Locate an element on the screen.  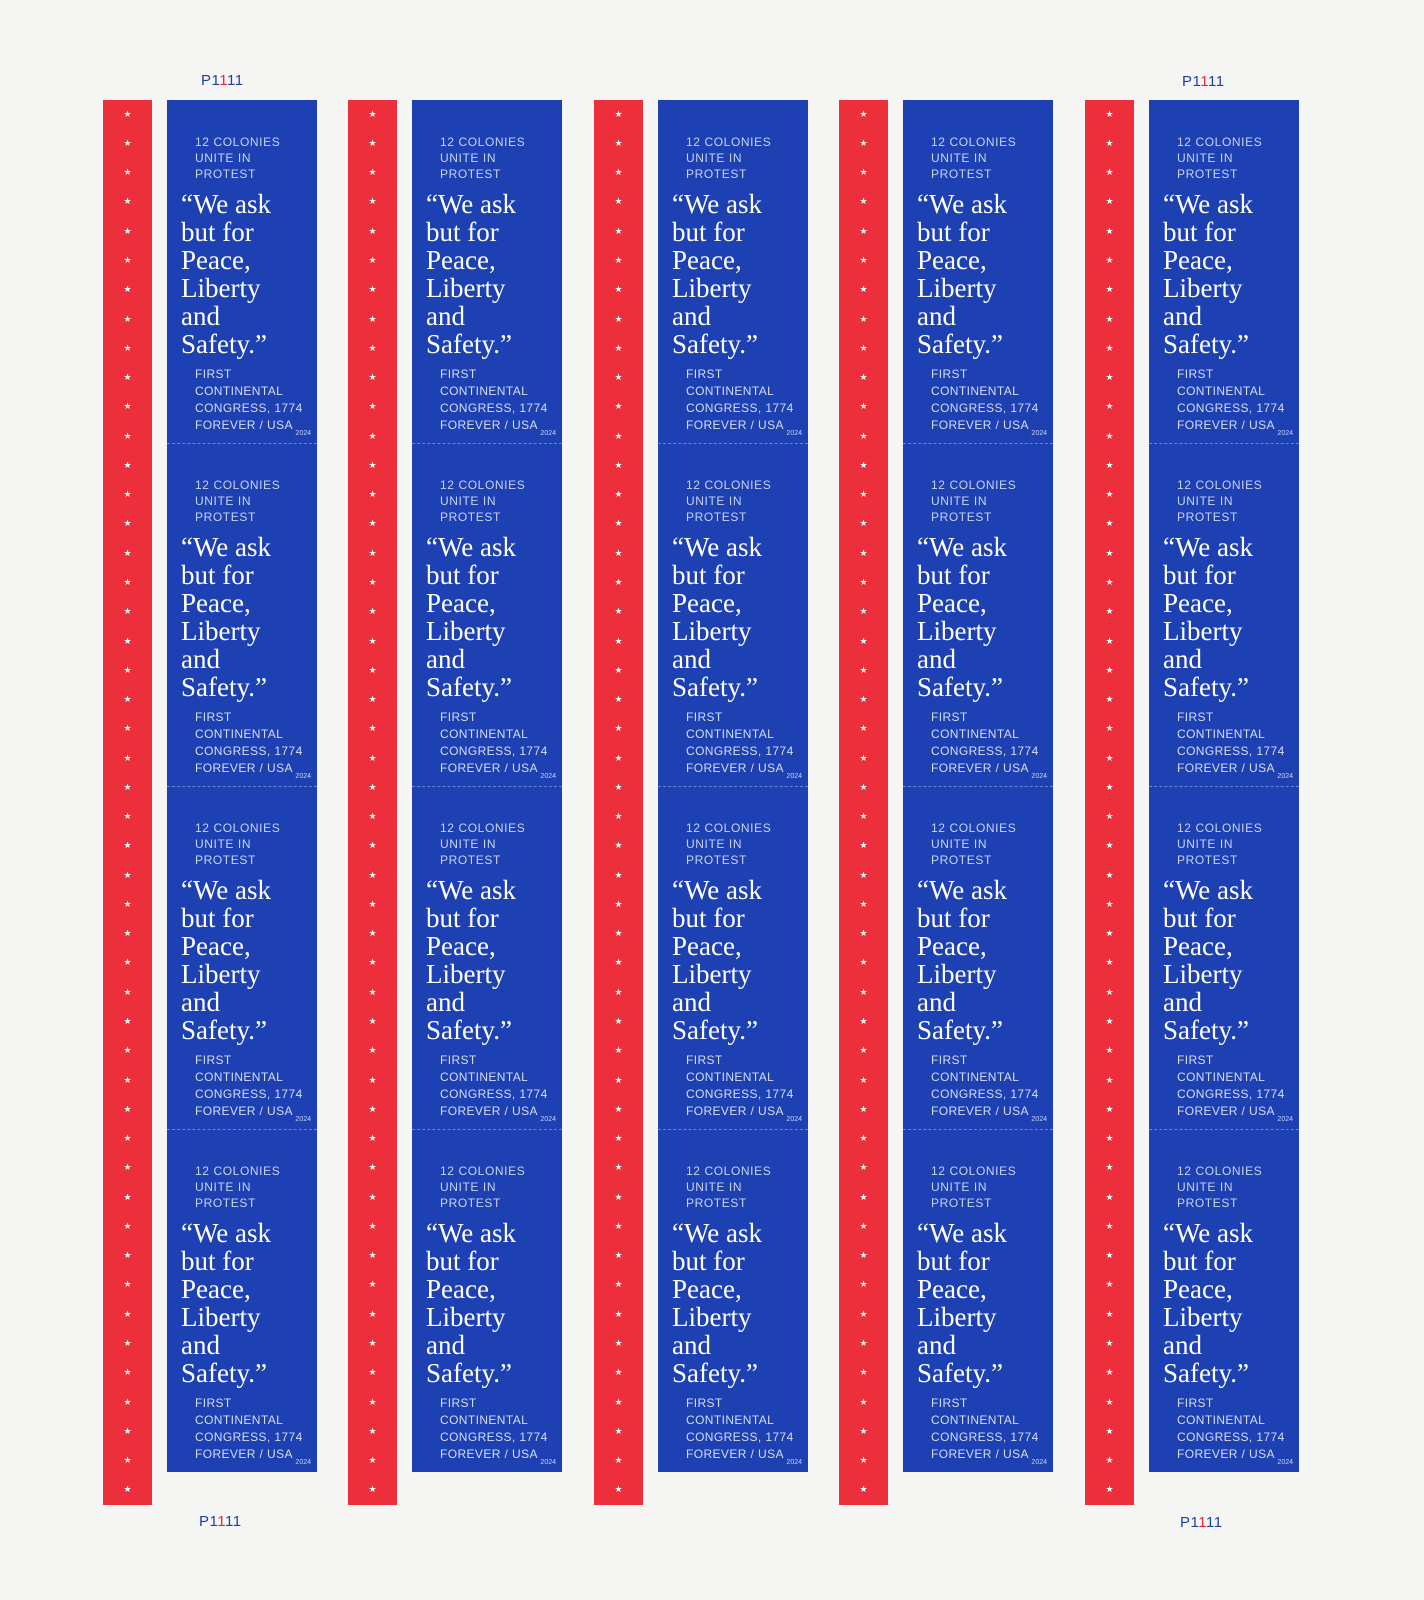
plate-number-bottom-left: P1111 is located at coordinates (220, 1521).